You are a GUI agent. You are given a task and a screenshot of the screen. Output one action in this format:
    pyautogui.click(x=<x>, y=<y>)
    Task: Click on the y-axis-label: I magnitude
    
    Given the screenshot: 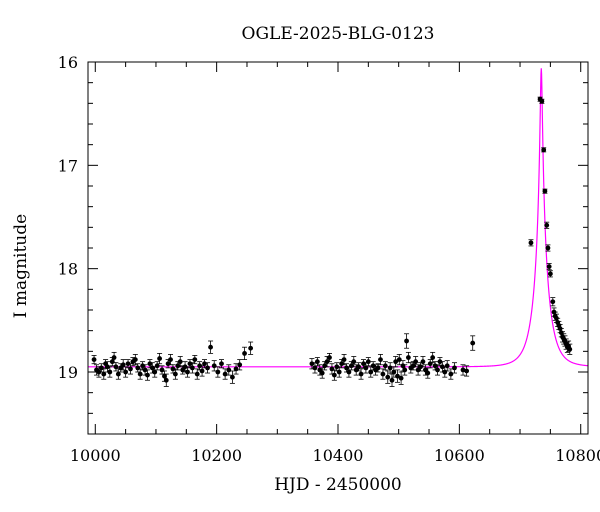 What is the action you would take?
    pyautogui.click(x=21, y=266)
    